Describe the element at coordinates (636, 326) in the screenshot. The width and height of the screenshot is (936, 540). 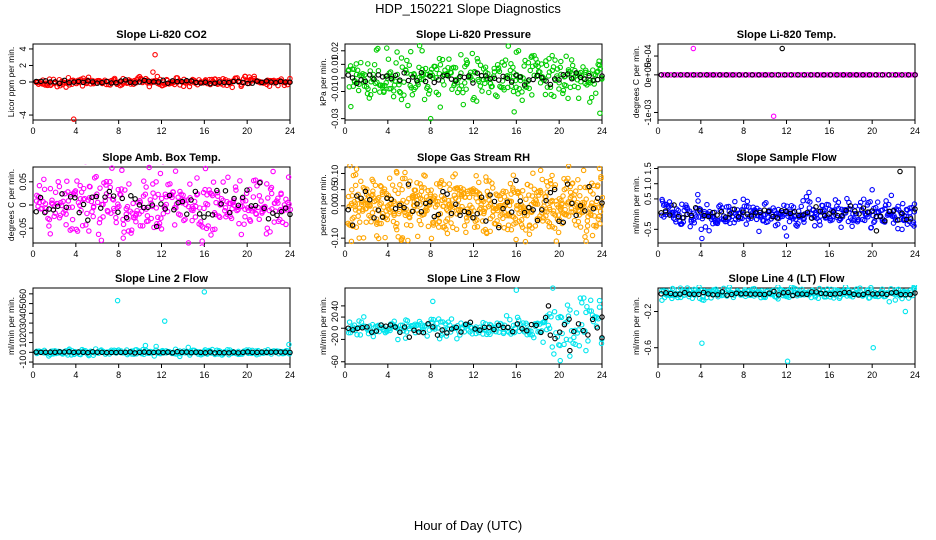
I see `y-axis-label: ml/min per min.` at that location.